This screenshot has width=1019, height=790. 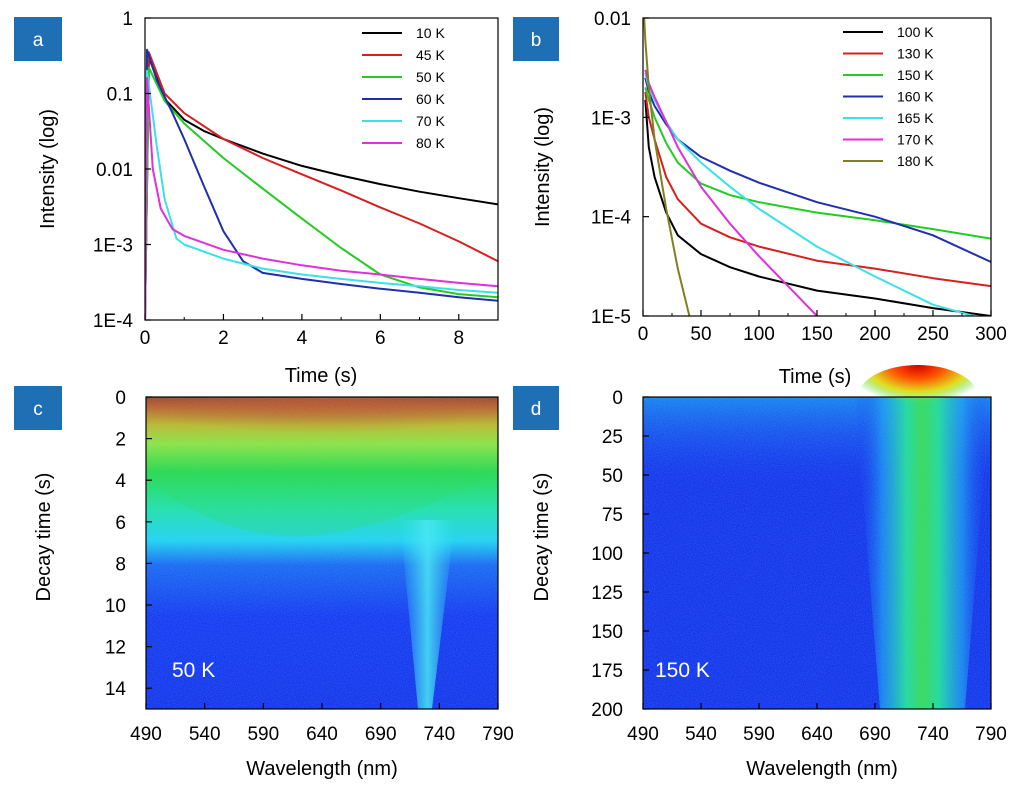 I want to click on legend-entry: 45 K, so click(x=430, y=55).